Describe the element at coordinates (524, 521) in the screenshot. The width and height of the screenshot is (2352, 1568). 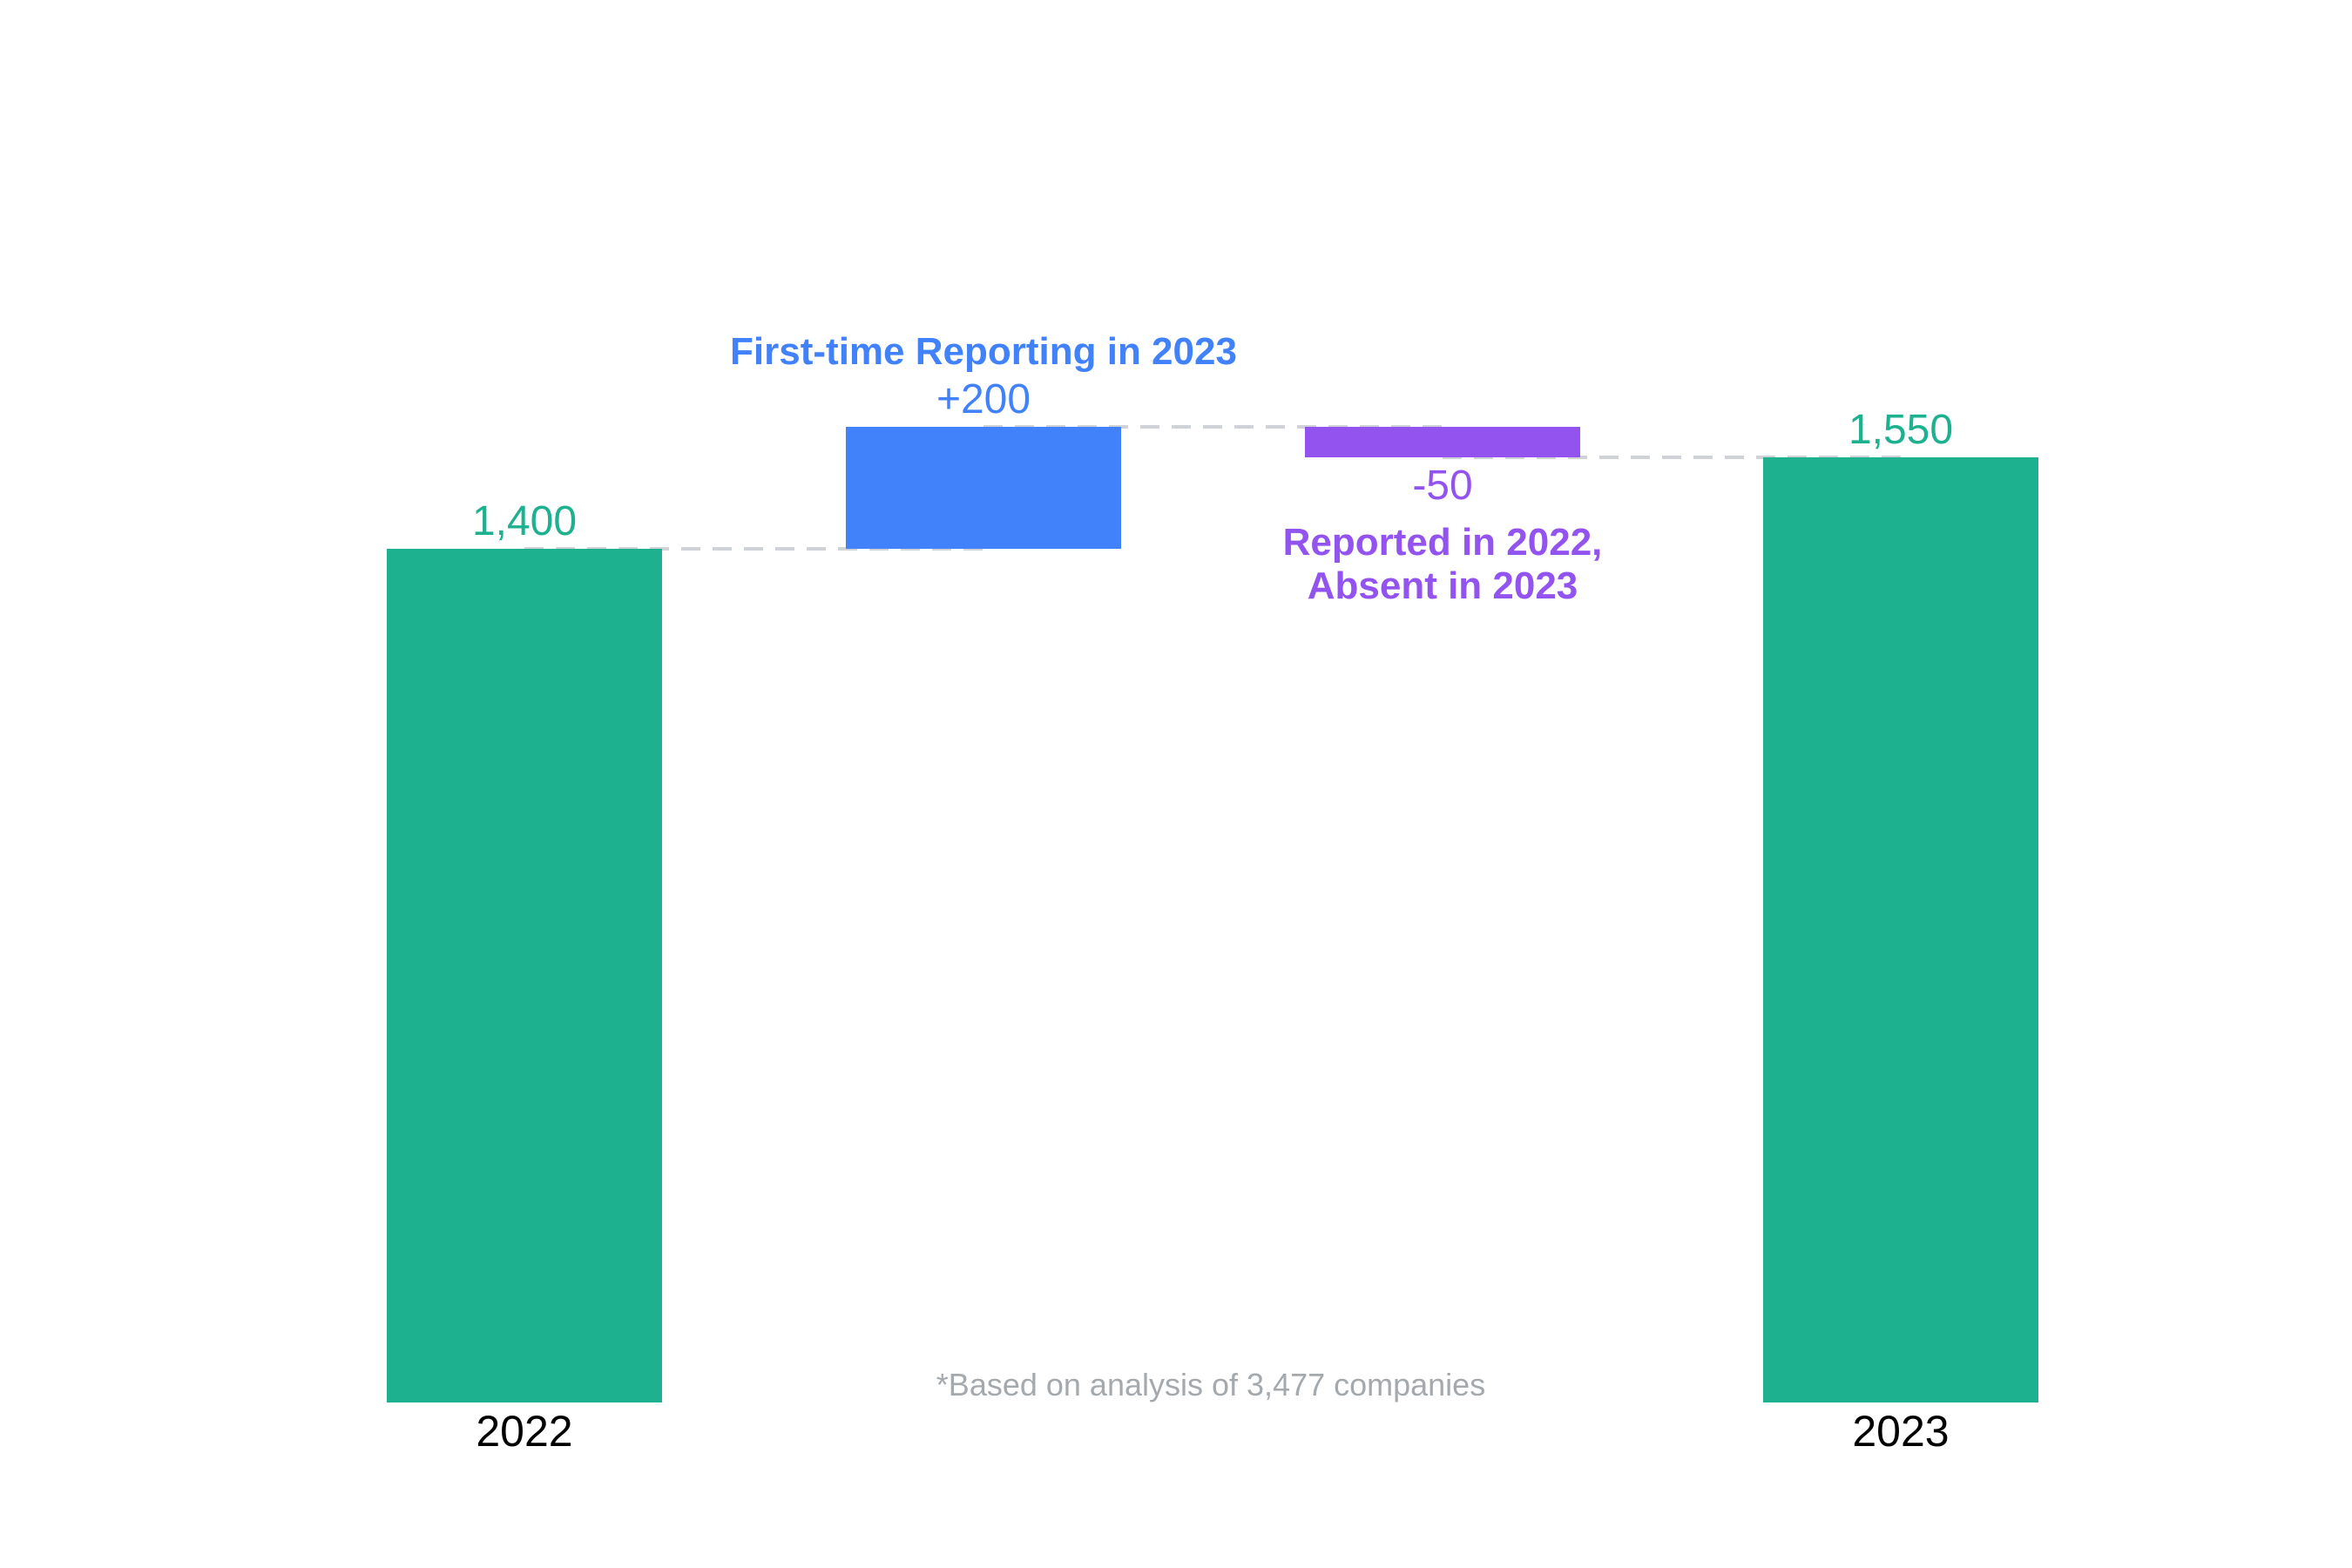
I see `value-label-1: 1,400` at that location.